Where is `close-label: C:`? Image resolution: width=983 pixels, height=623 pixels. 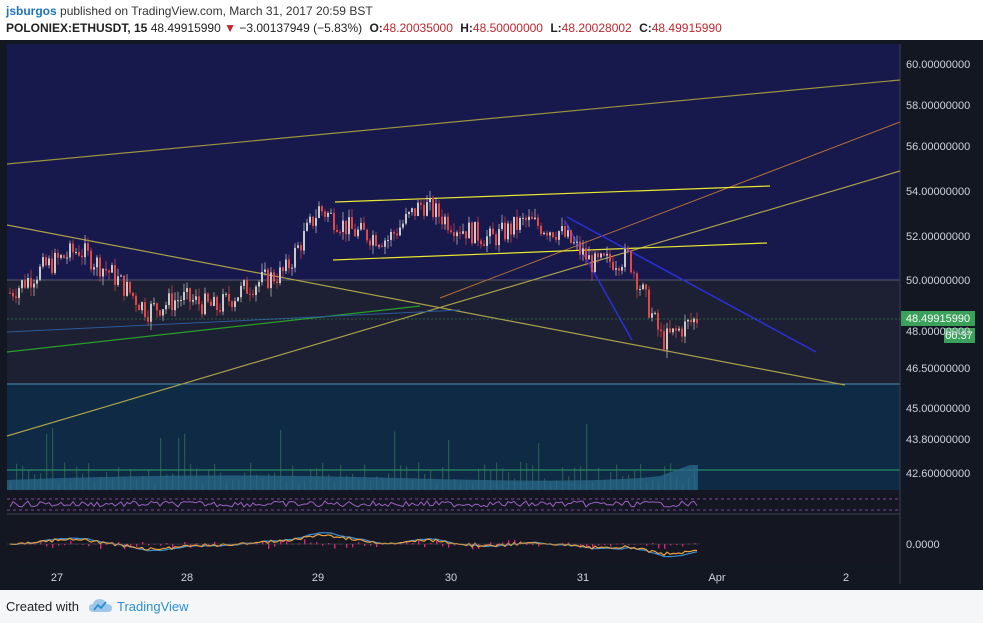 close-label: C: is located at coordinates (645, 28).